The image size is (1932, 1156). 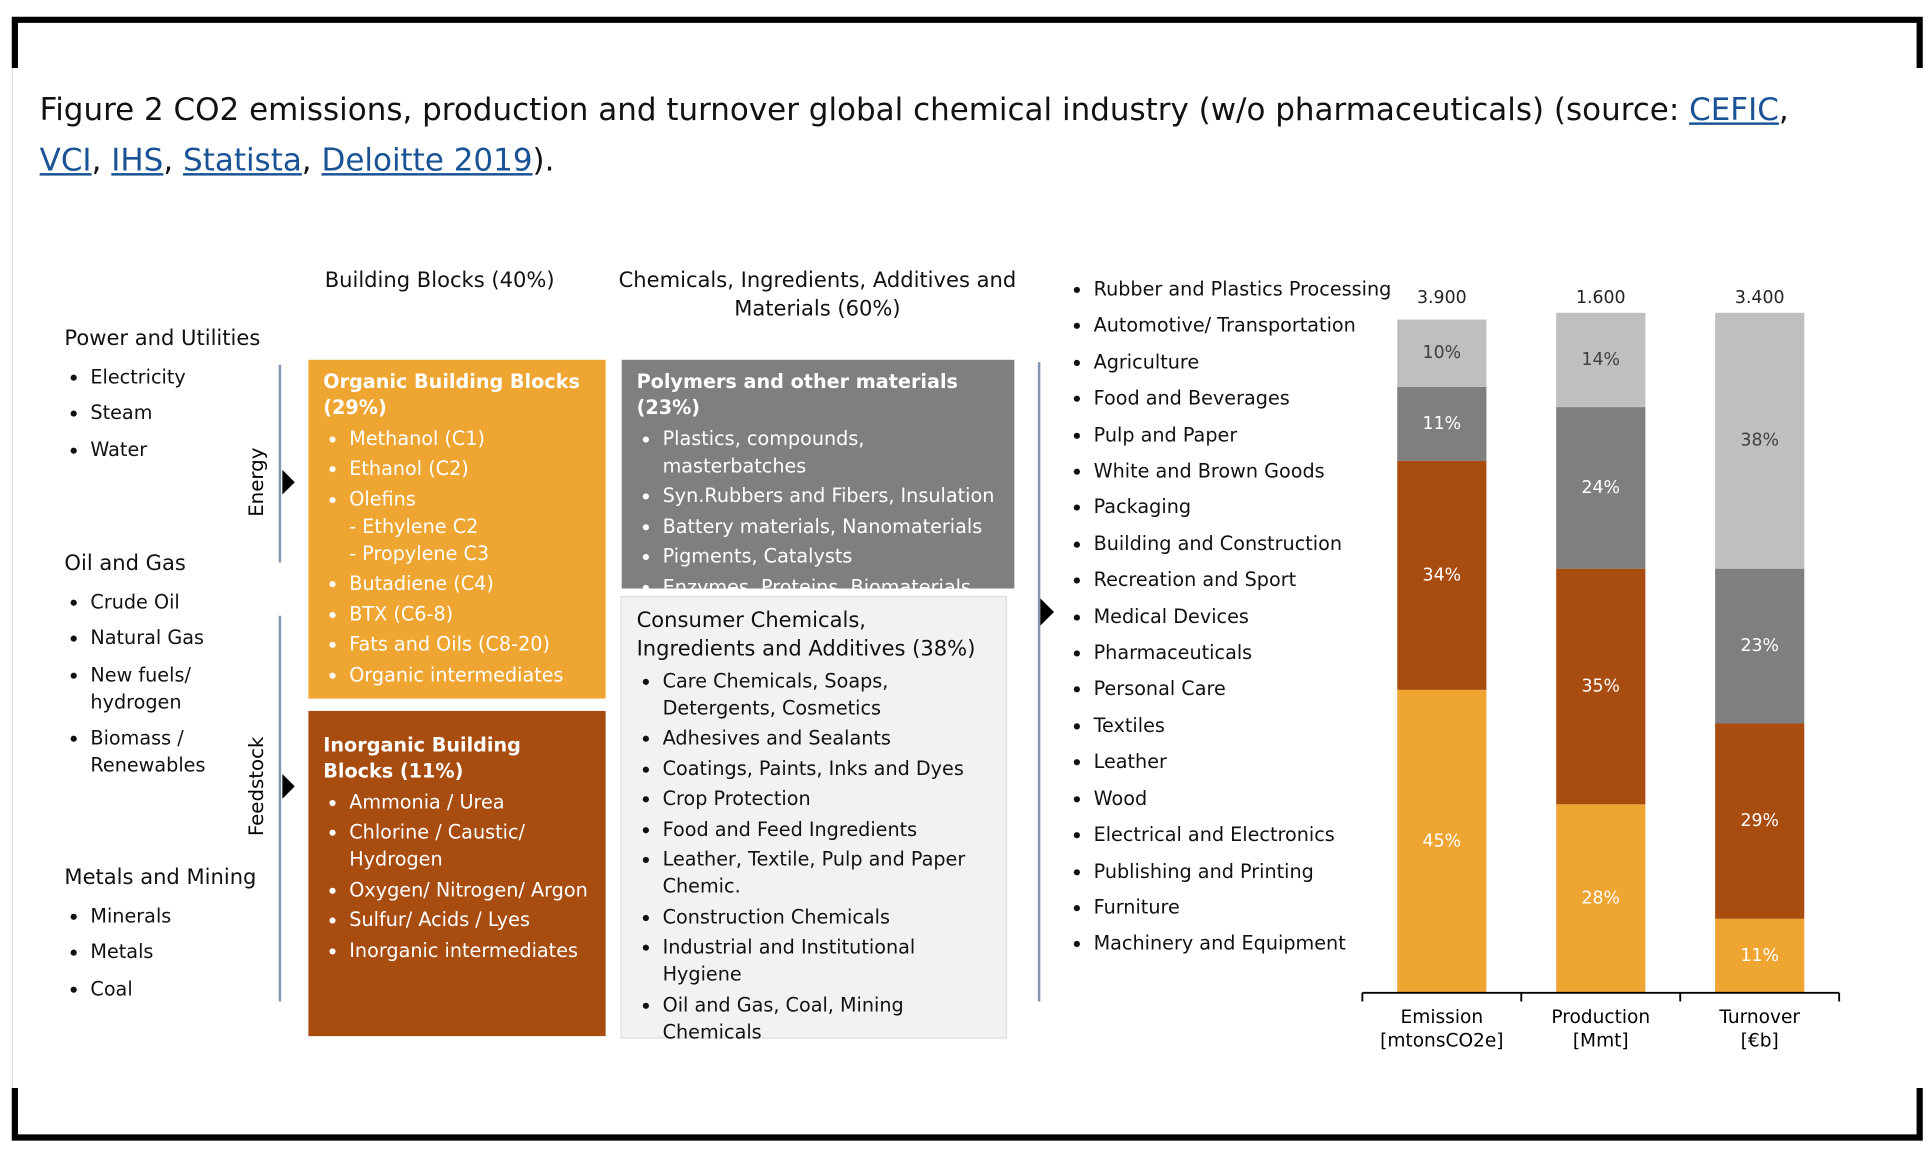 I want to click on application: Agriculture, so click(x=1242, y=363).